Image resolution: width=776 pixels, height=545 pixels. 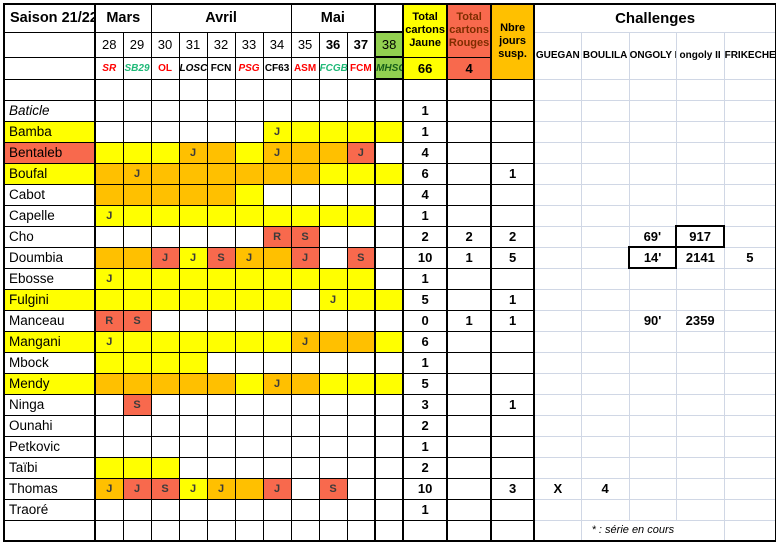 What do you see at coordinates (469, 341) in the screenshot?
I see `rouges-mangani` at bounding box center [469, 341].